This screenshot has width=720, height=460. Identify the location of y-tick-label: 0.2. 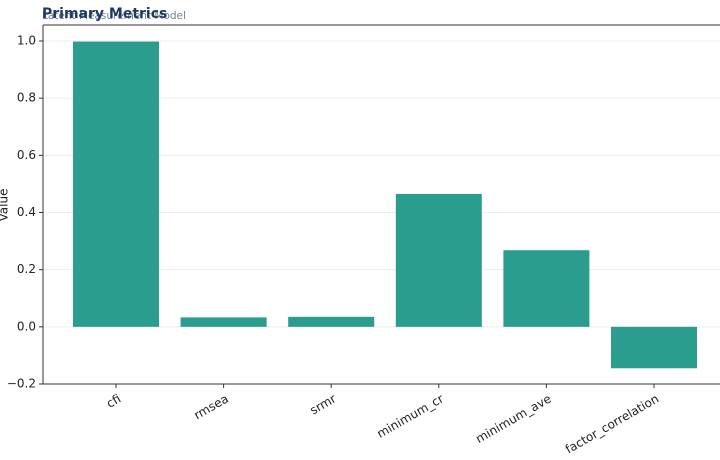
(26, 269).